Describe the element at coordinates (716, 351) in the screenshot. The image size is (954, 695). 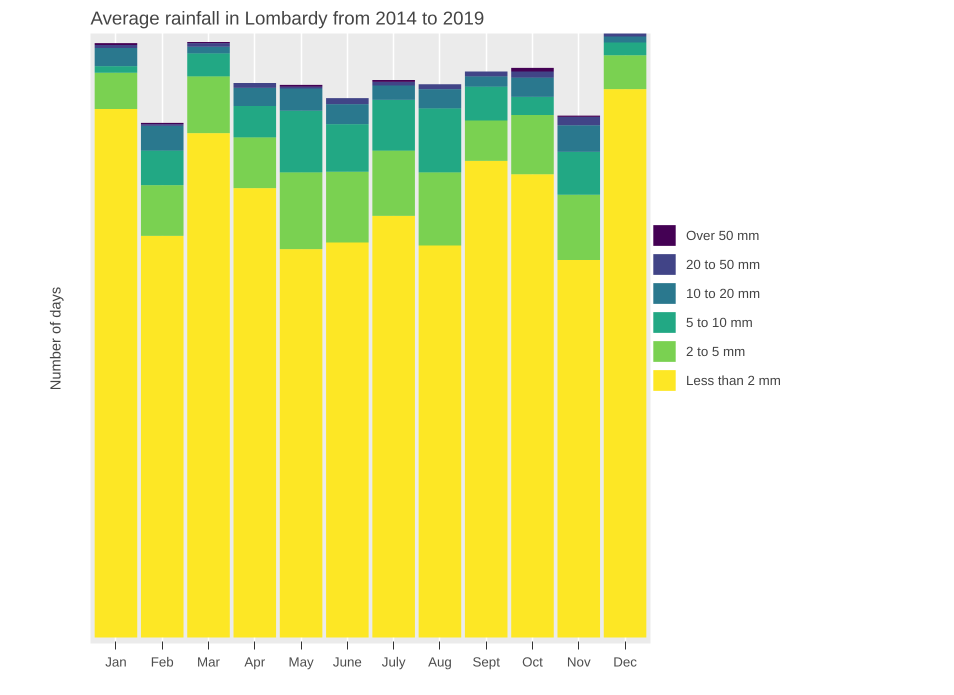
I see `legend-label: 2 to 5 mm` at that location.